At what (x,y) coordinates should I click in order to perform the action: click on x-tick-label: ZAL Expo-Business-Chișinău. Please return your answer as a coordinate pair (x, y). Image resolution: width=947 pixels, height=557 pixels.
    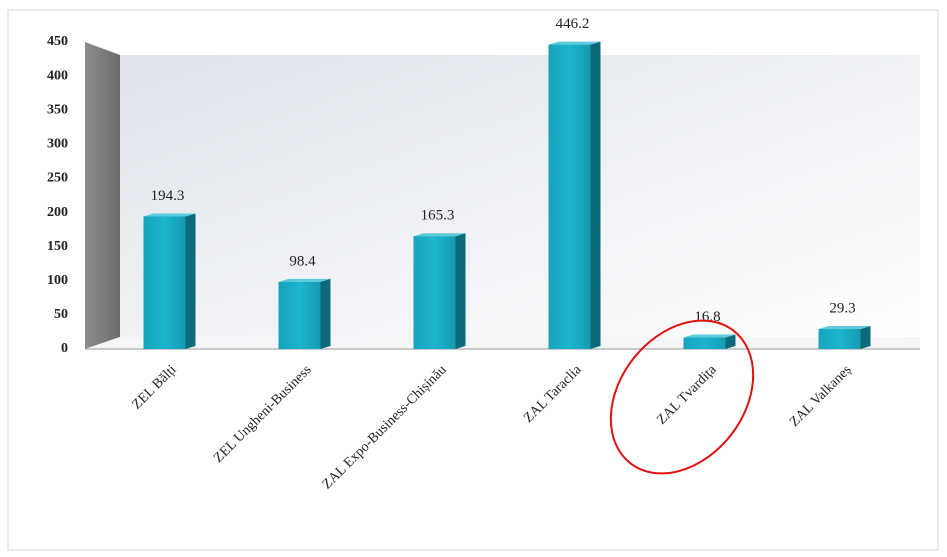
    Looking at the image, I should click on (385, 427).